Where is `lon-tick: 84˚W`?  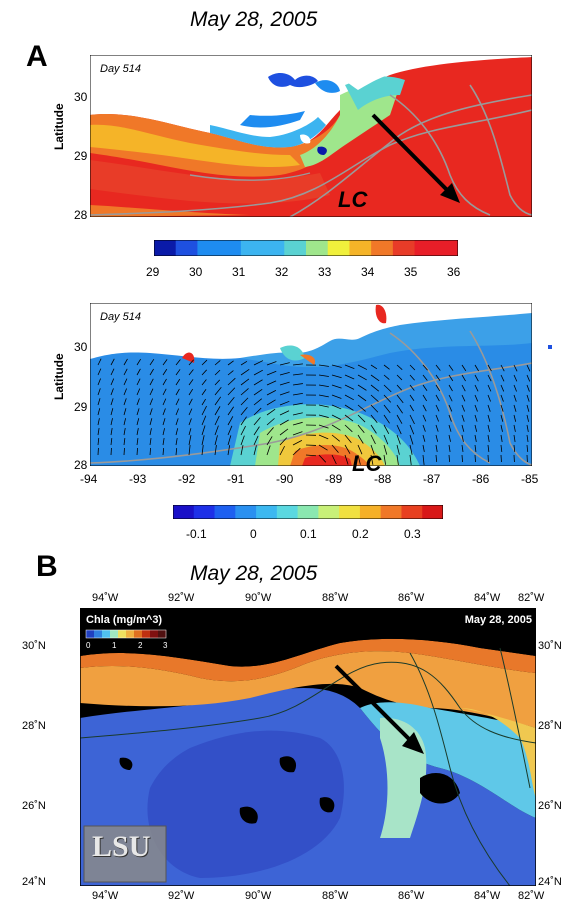
lon-tick: 84˚W is located at coordinates (487, 598).